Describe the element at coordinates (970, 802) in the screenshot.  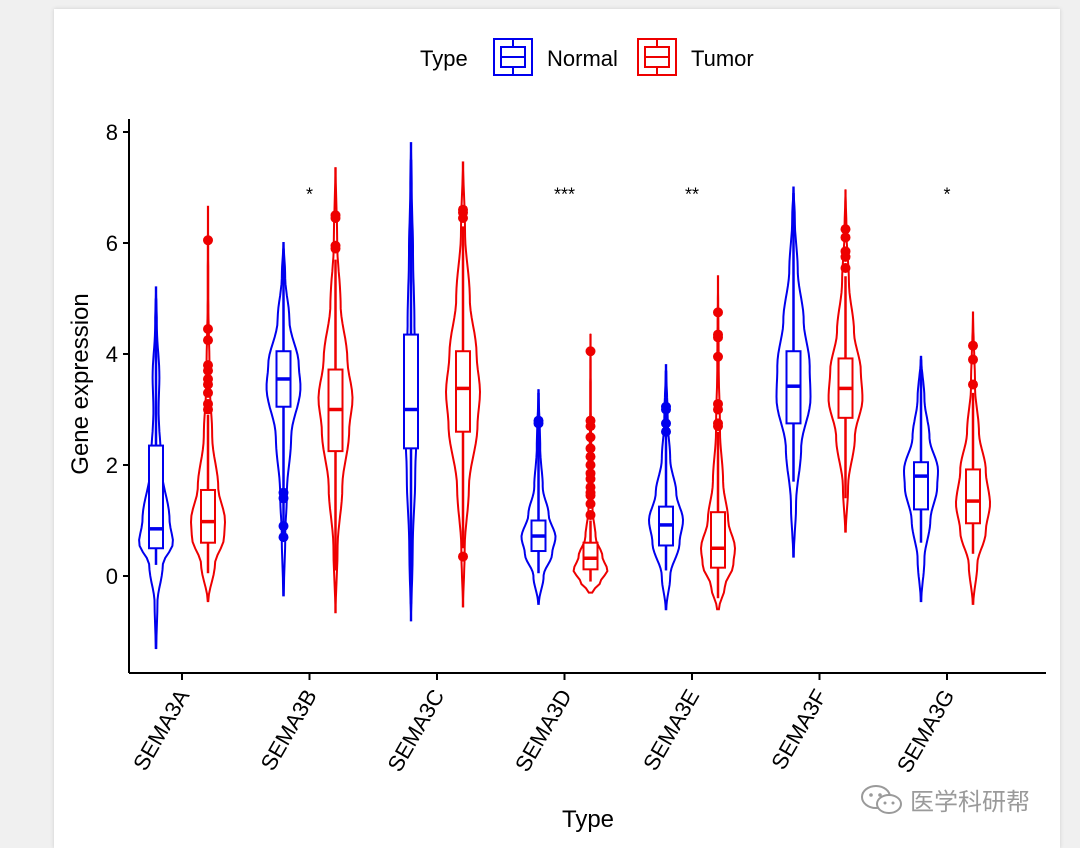
I see `watermark-text: 医学科研帮` at that location.